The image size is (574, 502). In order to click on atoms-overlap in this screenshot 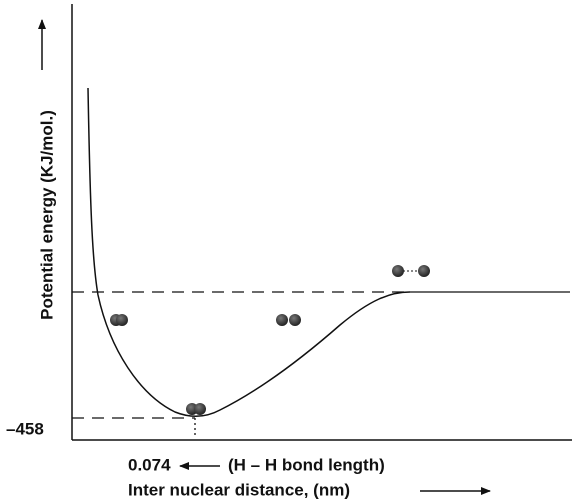, I will do `click(119, 320)`.